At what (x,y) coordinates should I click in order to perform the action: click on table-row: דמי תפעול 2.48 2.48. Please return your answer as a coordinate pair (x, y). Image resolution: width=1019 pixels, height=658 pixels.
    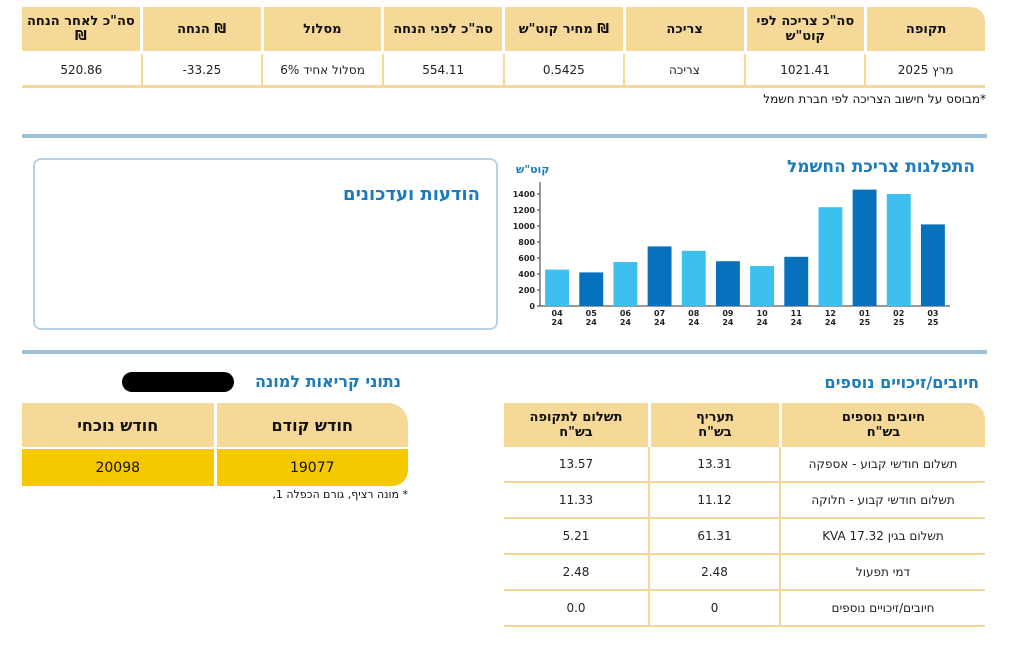
    Looking at the image, I should click on (744, 573).